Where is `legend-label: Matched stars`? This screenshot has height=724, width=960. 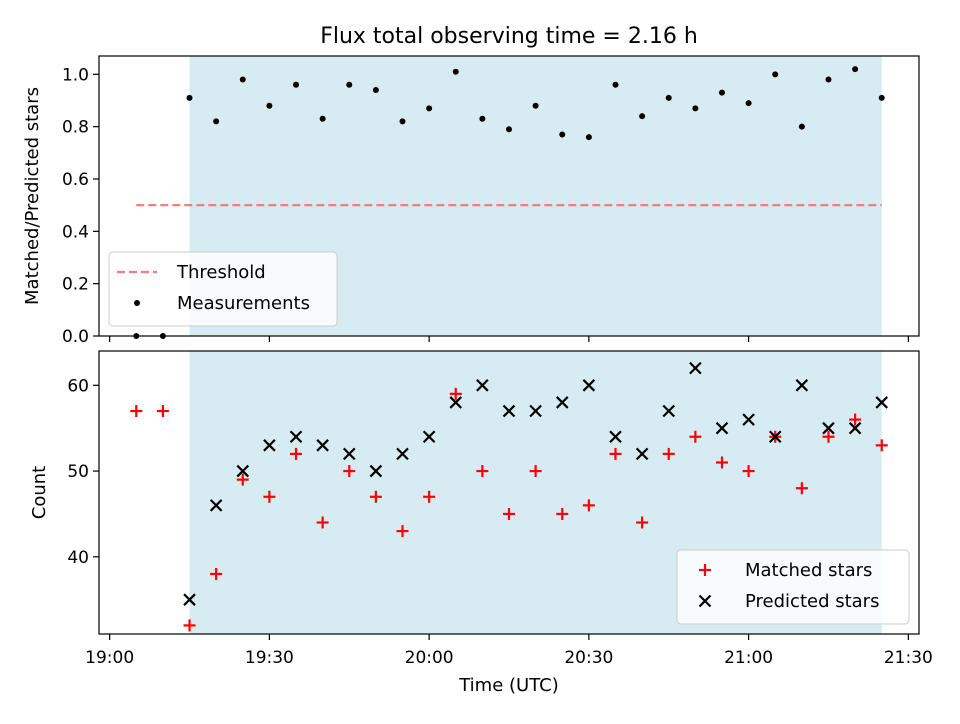 legend-label: Matched stars is located at coordinates (808, 570).